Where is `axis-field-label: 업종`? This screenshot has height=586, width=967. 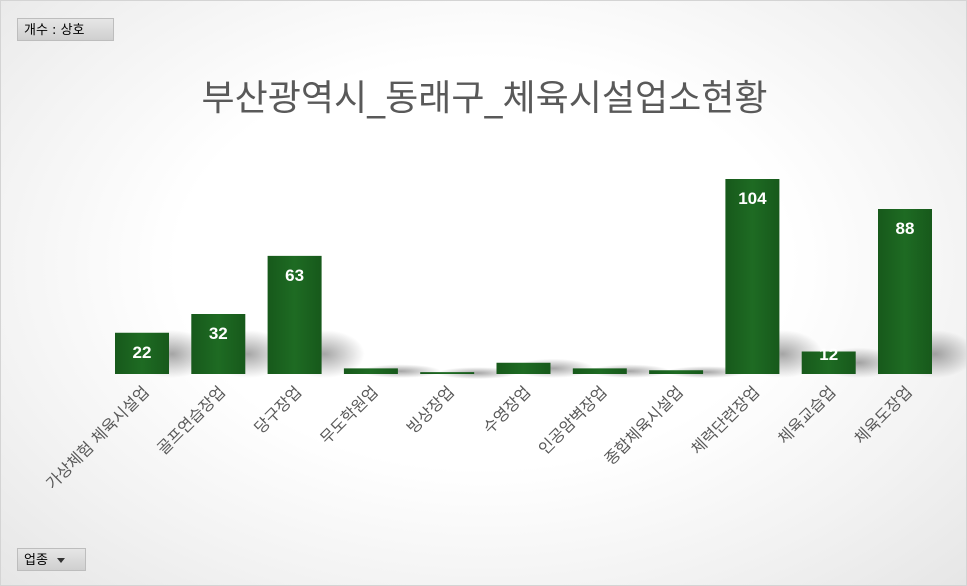
axis-field-label: 업종 is located at coordinates (36, 560).